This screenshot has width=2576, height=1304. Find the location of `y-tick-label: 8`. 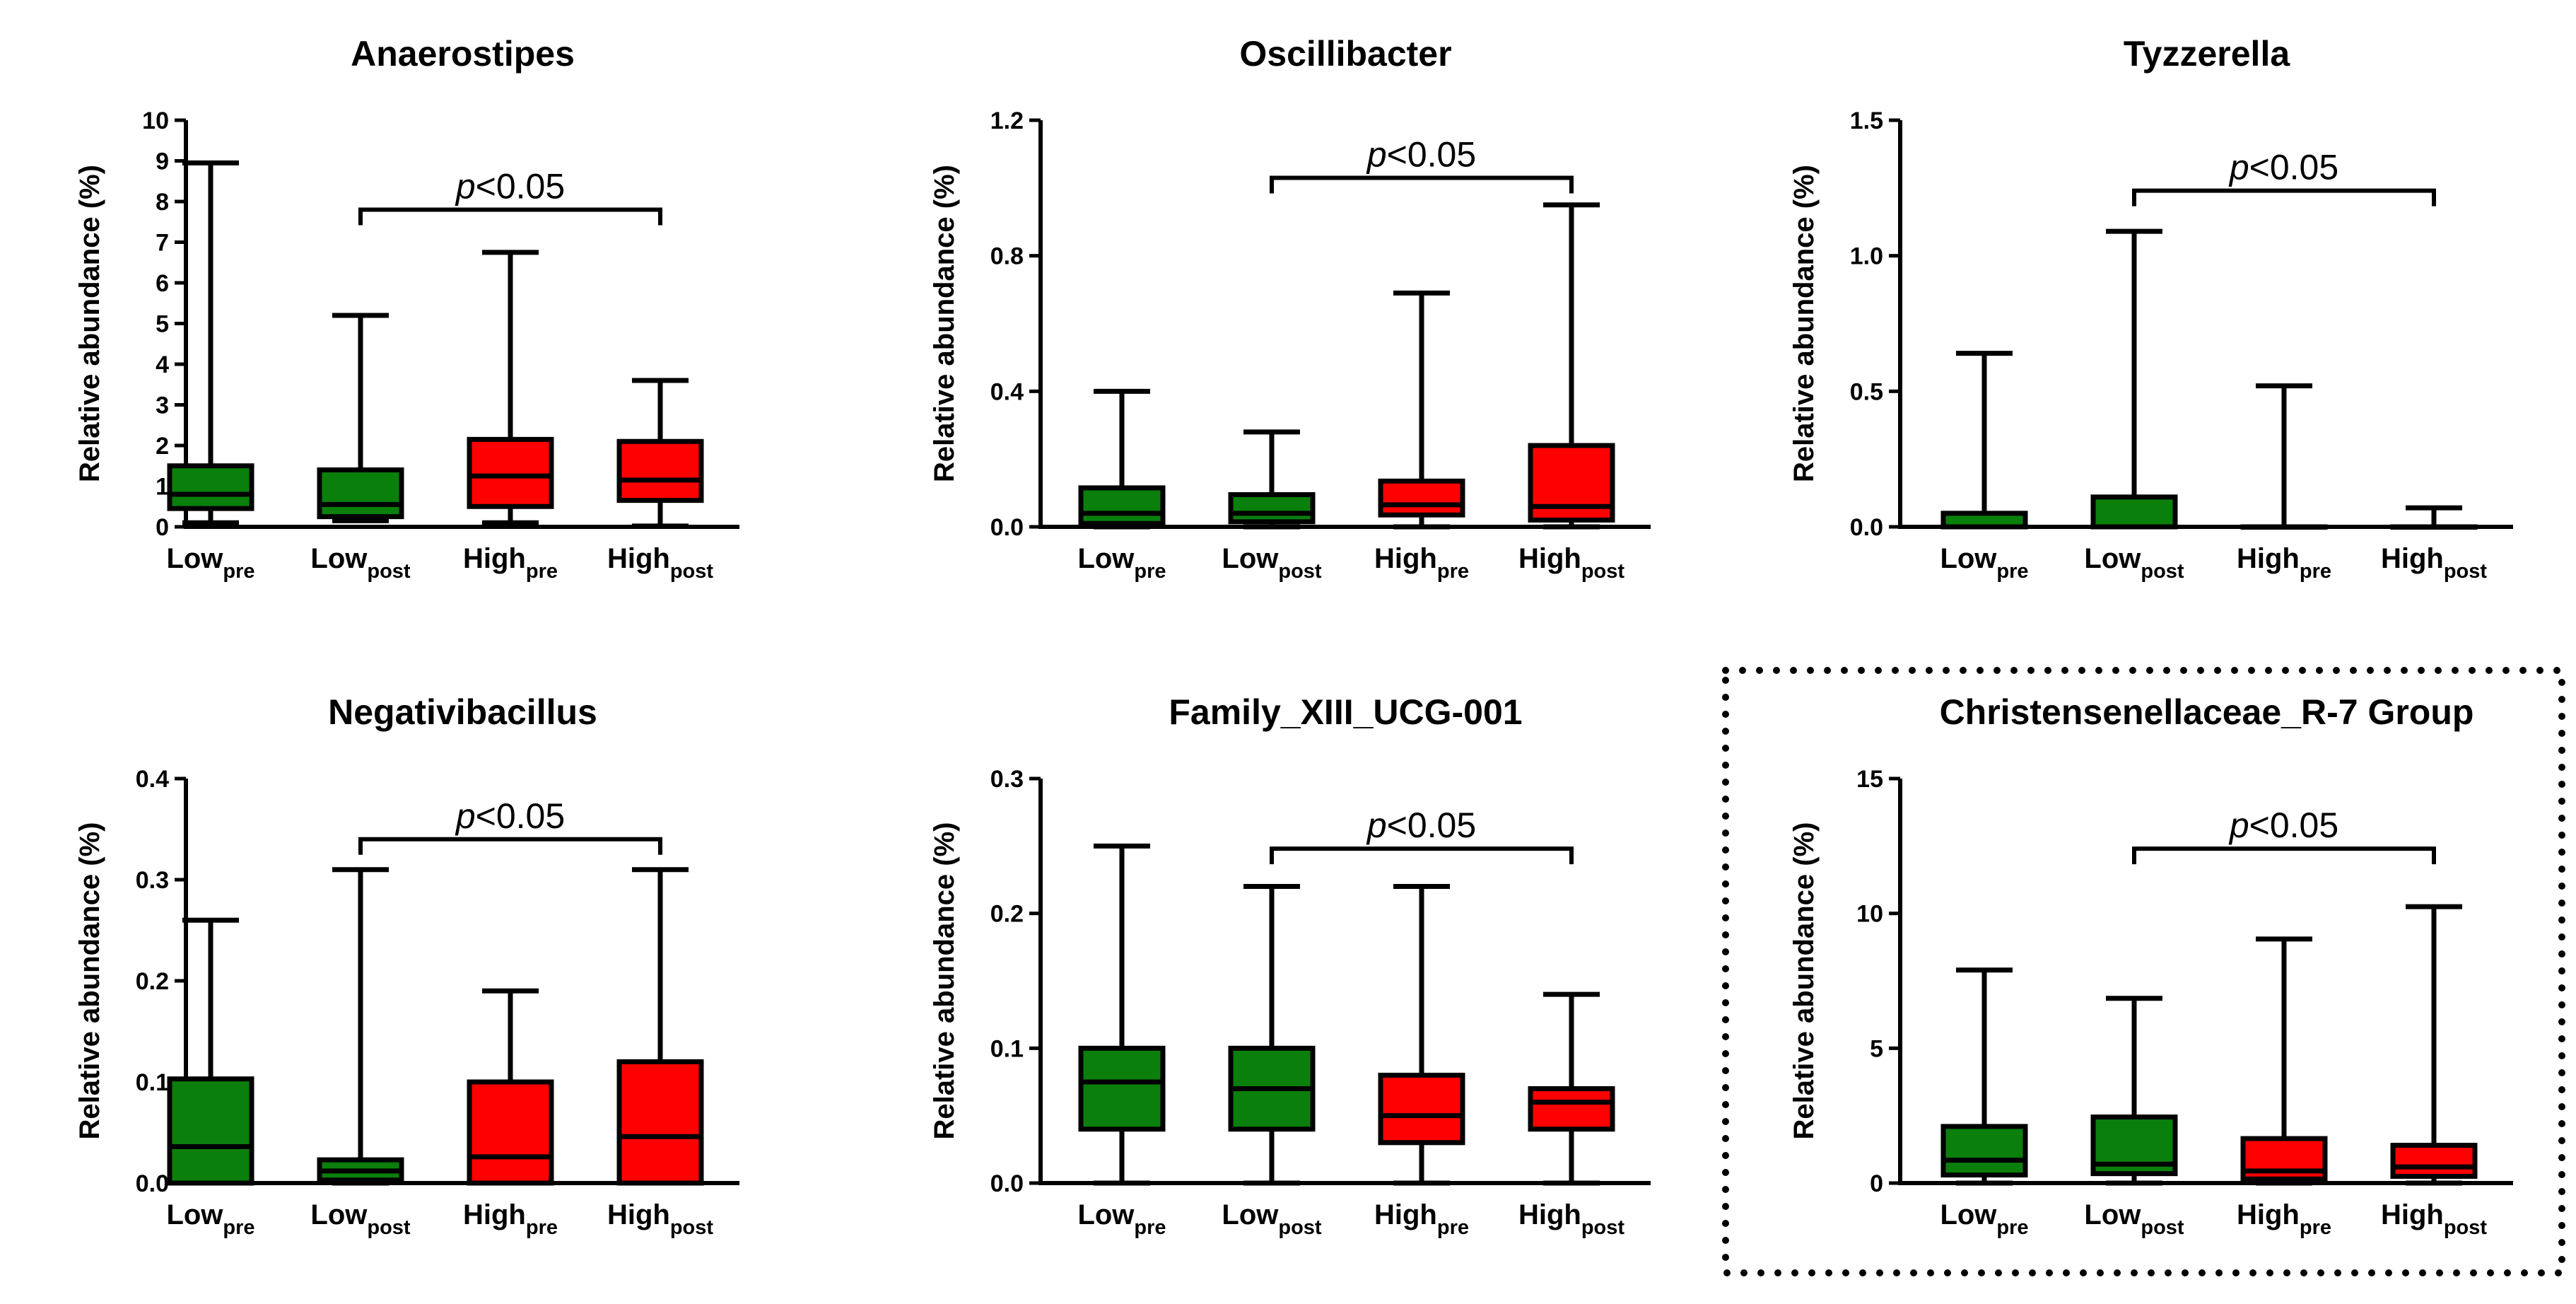

y-tick-label: 8 is located at coordinates (162, 203).